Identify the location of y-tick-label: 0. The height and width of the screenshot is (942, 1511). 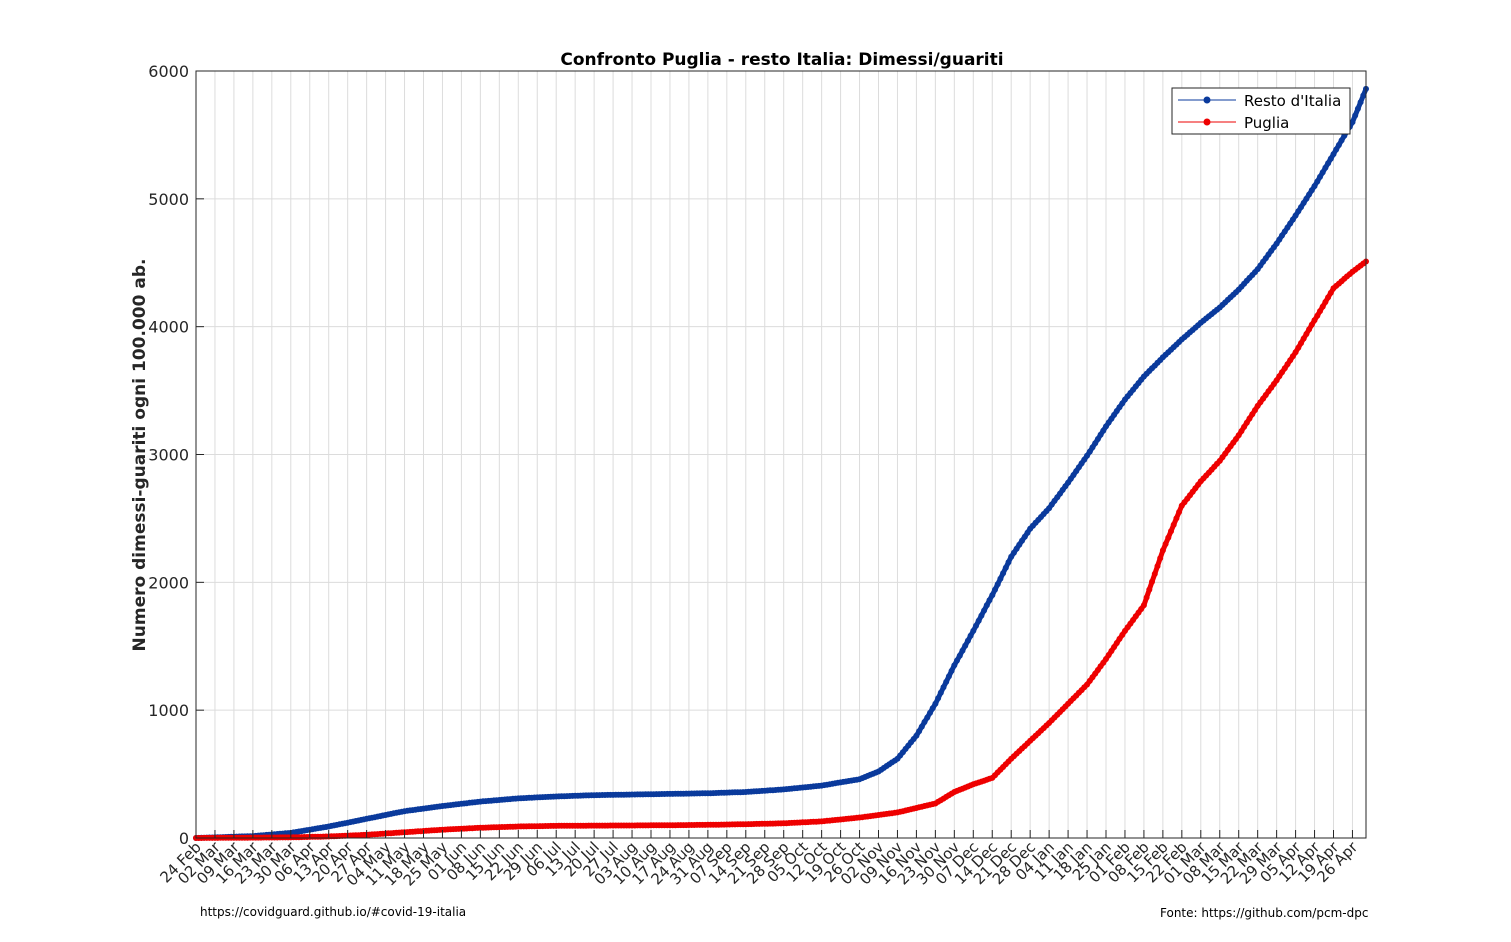
(184, 838).